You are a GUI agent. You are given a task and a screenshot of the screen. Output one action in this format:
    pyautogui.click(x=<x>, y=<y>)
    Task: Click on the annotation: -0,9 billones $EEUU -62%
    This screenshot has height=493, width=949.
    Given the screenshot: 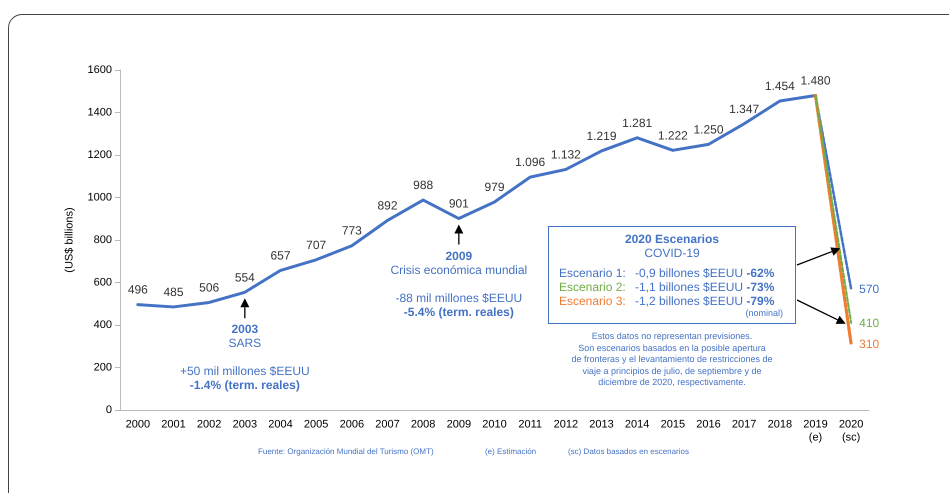 What is the action you would take?
    pyautogui.click(x=704, y=273)
    